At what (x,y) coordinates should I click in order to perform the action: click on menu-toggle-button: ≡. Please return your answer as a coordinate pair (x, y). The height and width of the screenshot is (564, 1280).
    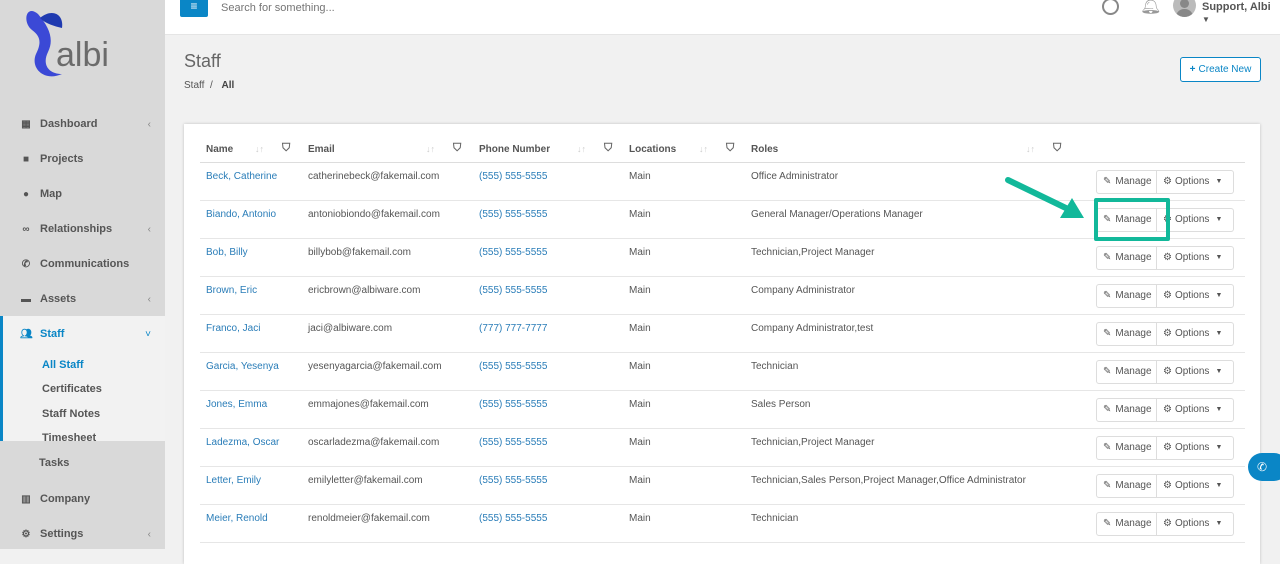
    Looking at the image, I should click on (194, 8).